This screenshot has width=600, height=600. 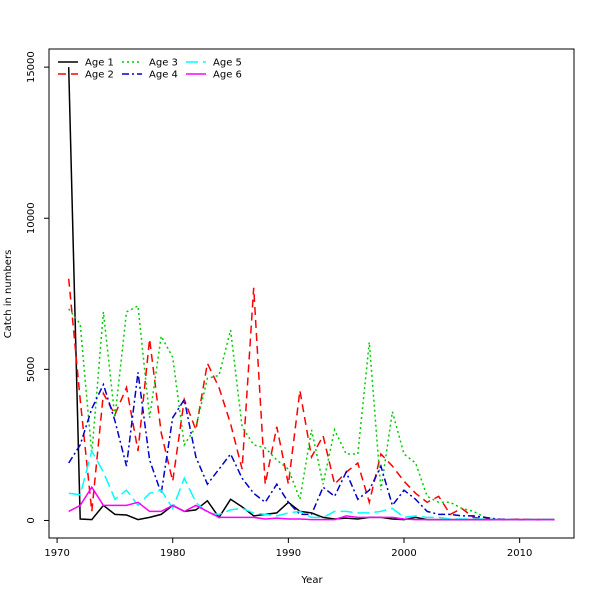 What do you see at coordinates (8, 294) in the screenshot?
I see `y-axis-title: Catch in numbers` at bounding box center [8, 294].